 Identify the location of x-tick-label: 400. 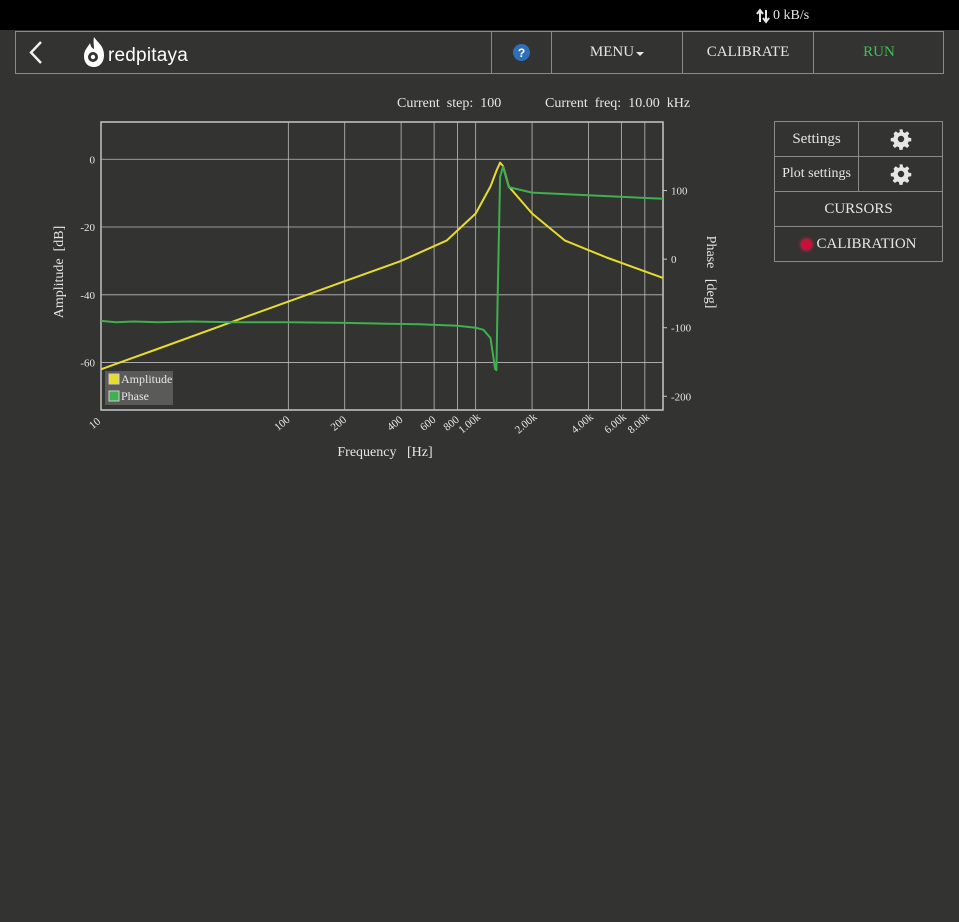
(395, 423).